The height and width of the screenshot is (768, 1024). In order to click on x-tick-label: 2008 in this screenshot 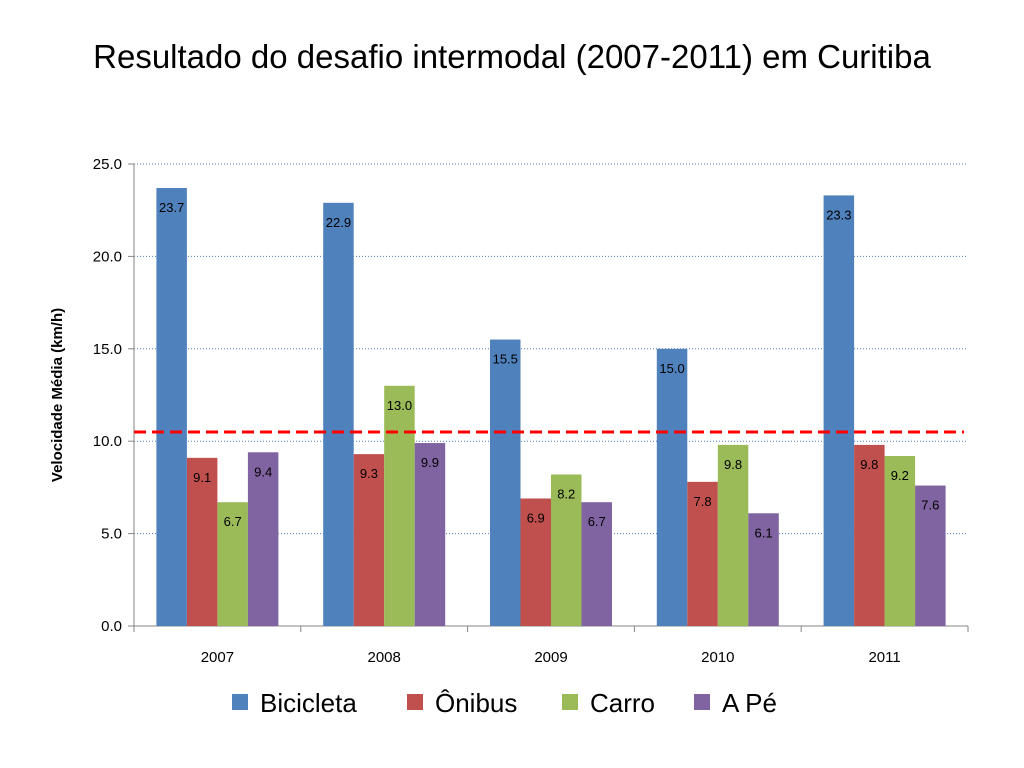, I will do `click(384, 657)`.